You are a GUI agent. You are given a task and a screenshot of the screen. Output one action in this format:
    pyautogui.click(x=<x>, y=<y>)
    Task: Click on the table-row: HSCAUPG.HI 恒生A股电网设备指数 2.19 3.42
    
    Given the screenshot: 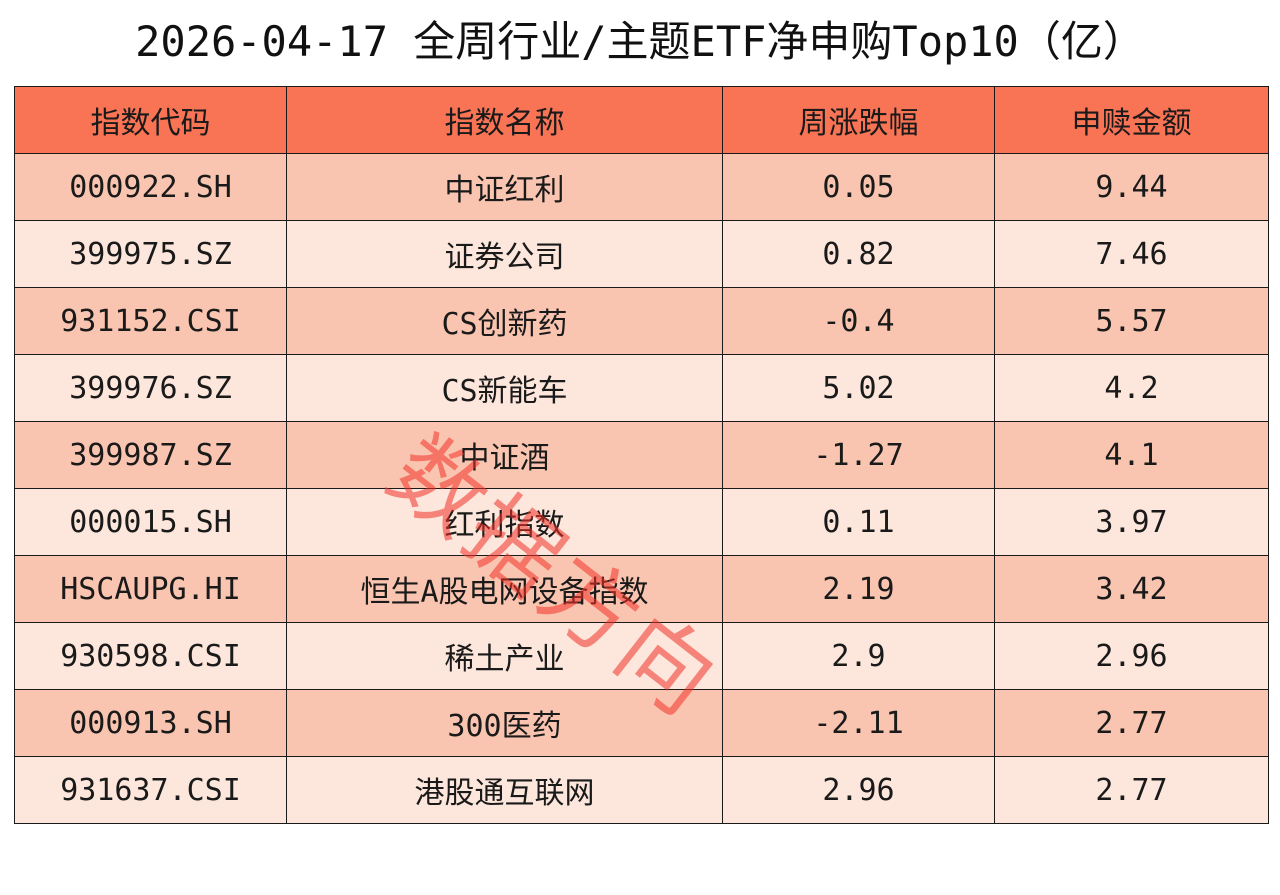 What is the action you would take?
    pyautogui.click(x=641, y=589)
    